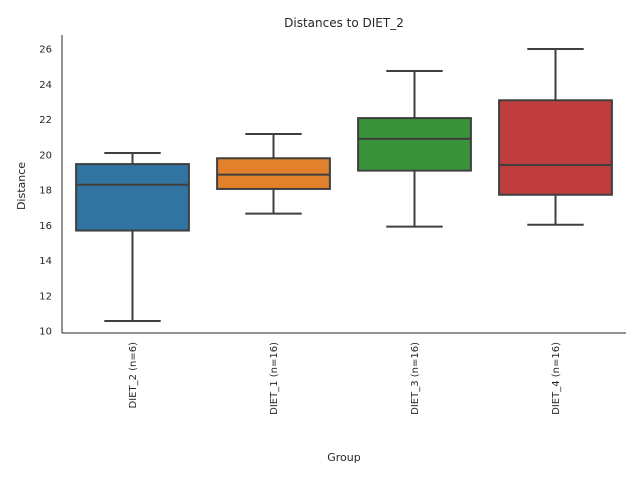 The image size is (640, 480). Describe the element at coordinates (45, 261) in the screenshot. I see `y-tick-label: 14` at that location.